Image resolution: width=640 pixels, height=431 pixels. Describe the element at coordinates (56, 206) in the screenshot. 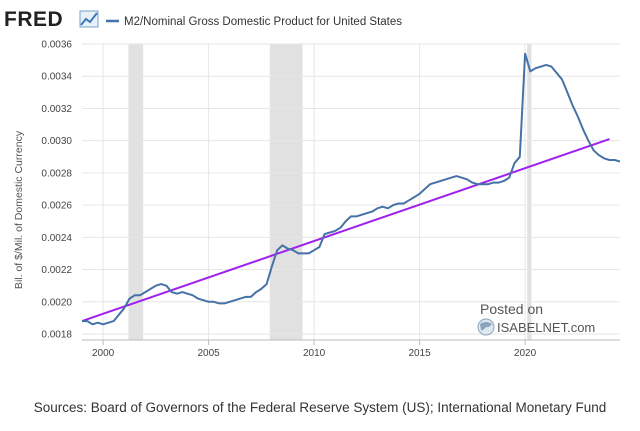

I see `y-tick-label: 0.0026` at that location.